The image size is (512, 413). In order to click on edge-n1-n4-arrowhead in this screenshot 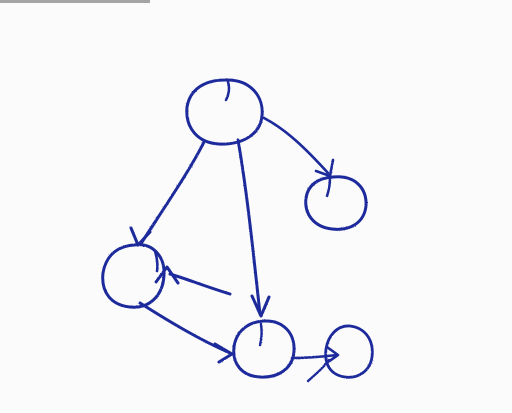, I will do `click(260, 306)`.